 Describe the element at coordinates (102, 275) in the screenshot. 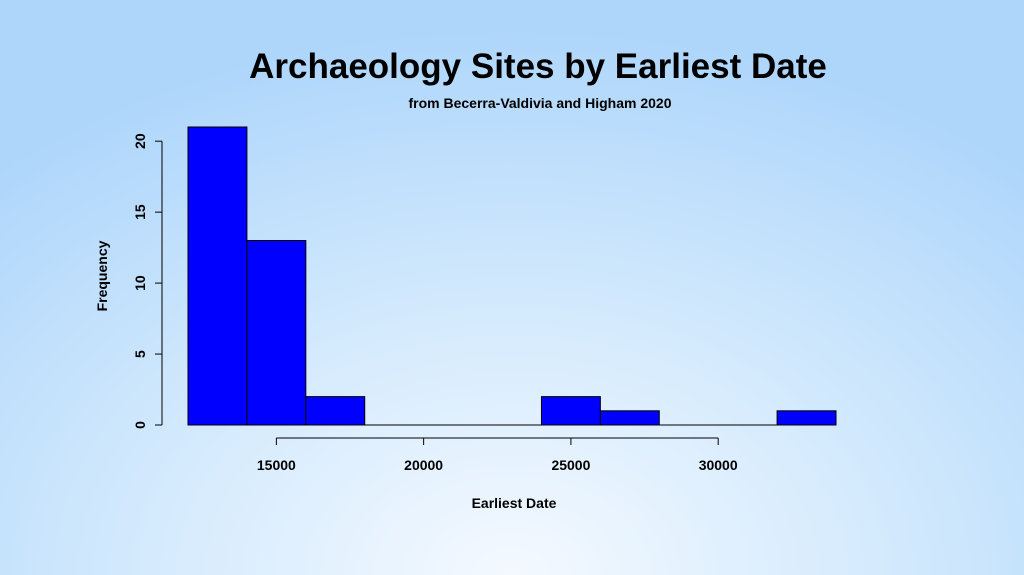

I see `y-axis-label: Frequency` at that location.